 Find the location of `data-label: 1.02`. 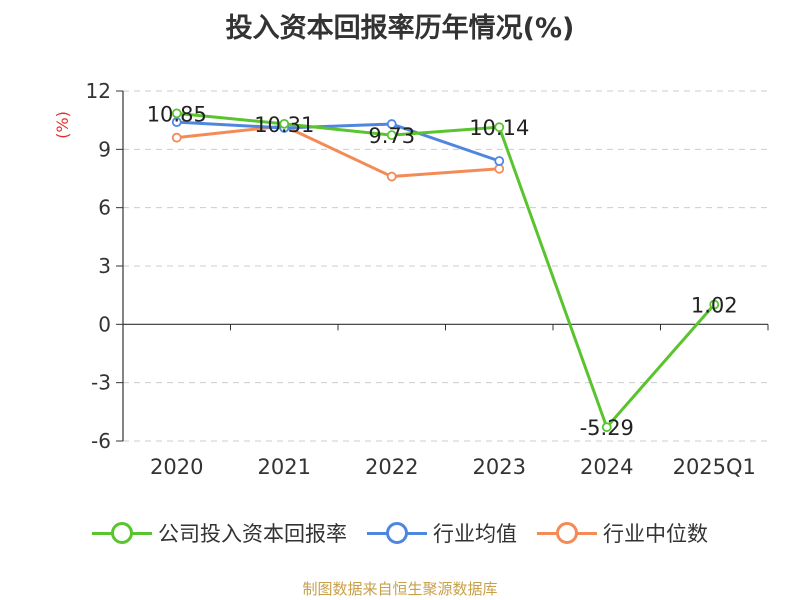

data-label: 1.02 is located at coordinates (714, 306).